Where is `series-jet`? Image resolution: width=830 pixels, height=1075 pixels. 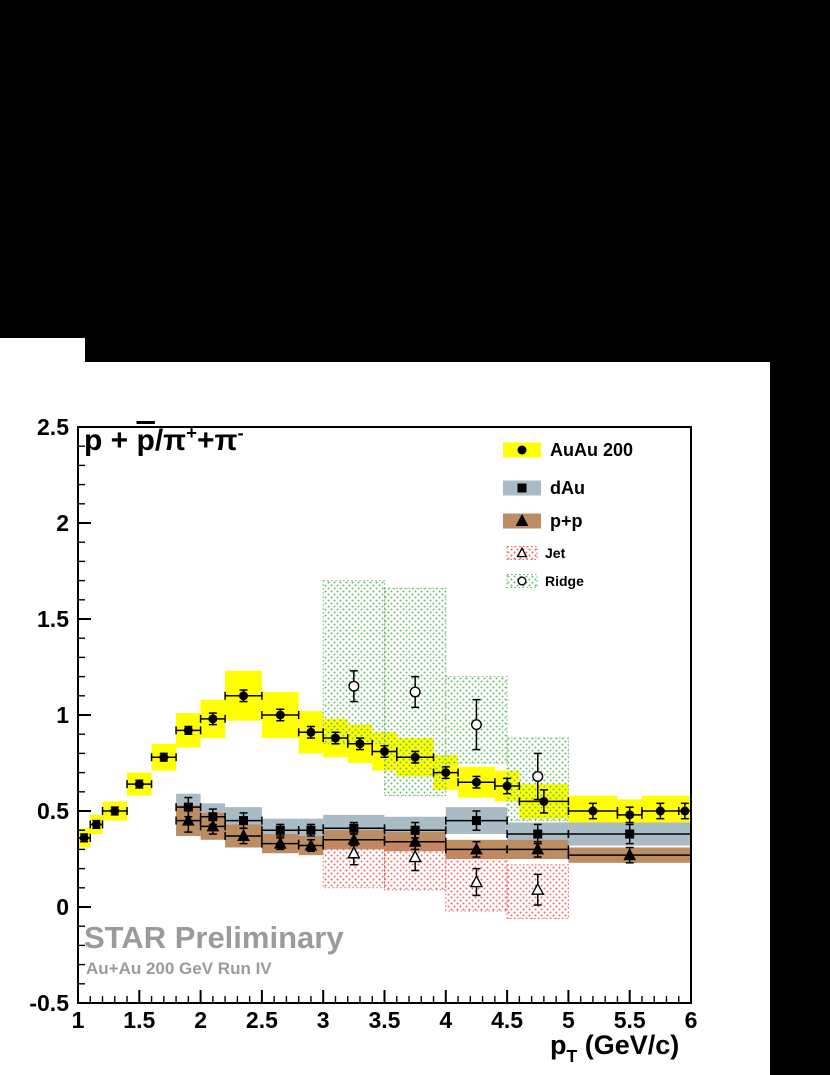 series-jet is located at coordinates (446, 873).